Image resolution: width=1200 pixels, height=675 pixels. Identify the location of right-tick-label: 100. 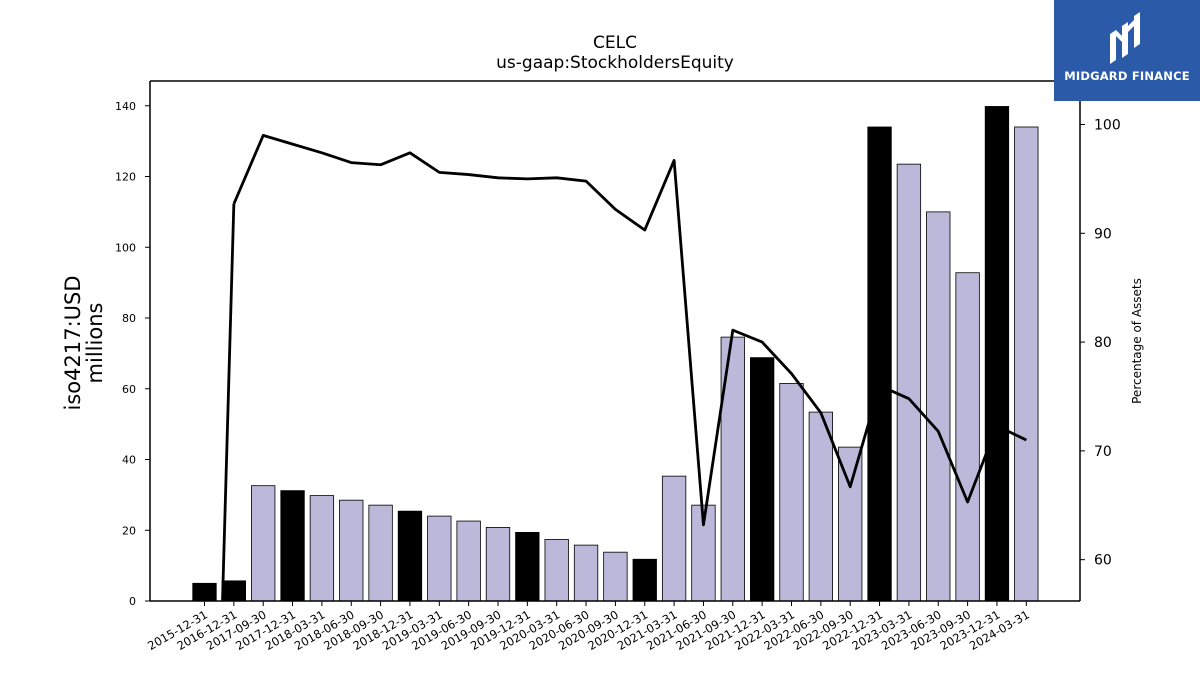
(1107, 126).